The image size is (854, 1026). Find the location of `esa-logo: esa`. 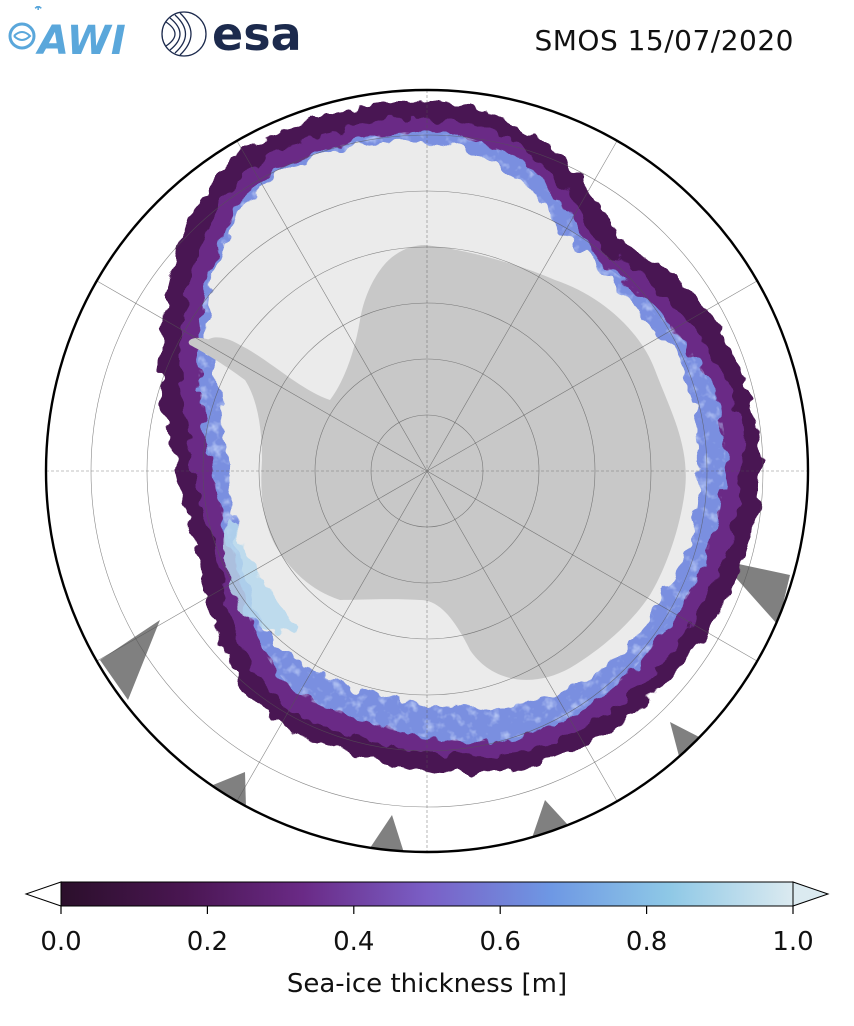

esa-logo: esa is located at coordinates (231, 34).